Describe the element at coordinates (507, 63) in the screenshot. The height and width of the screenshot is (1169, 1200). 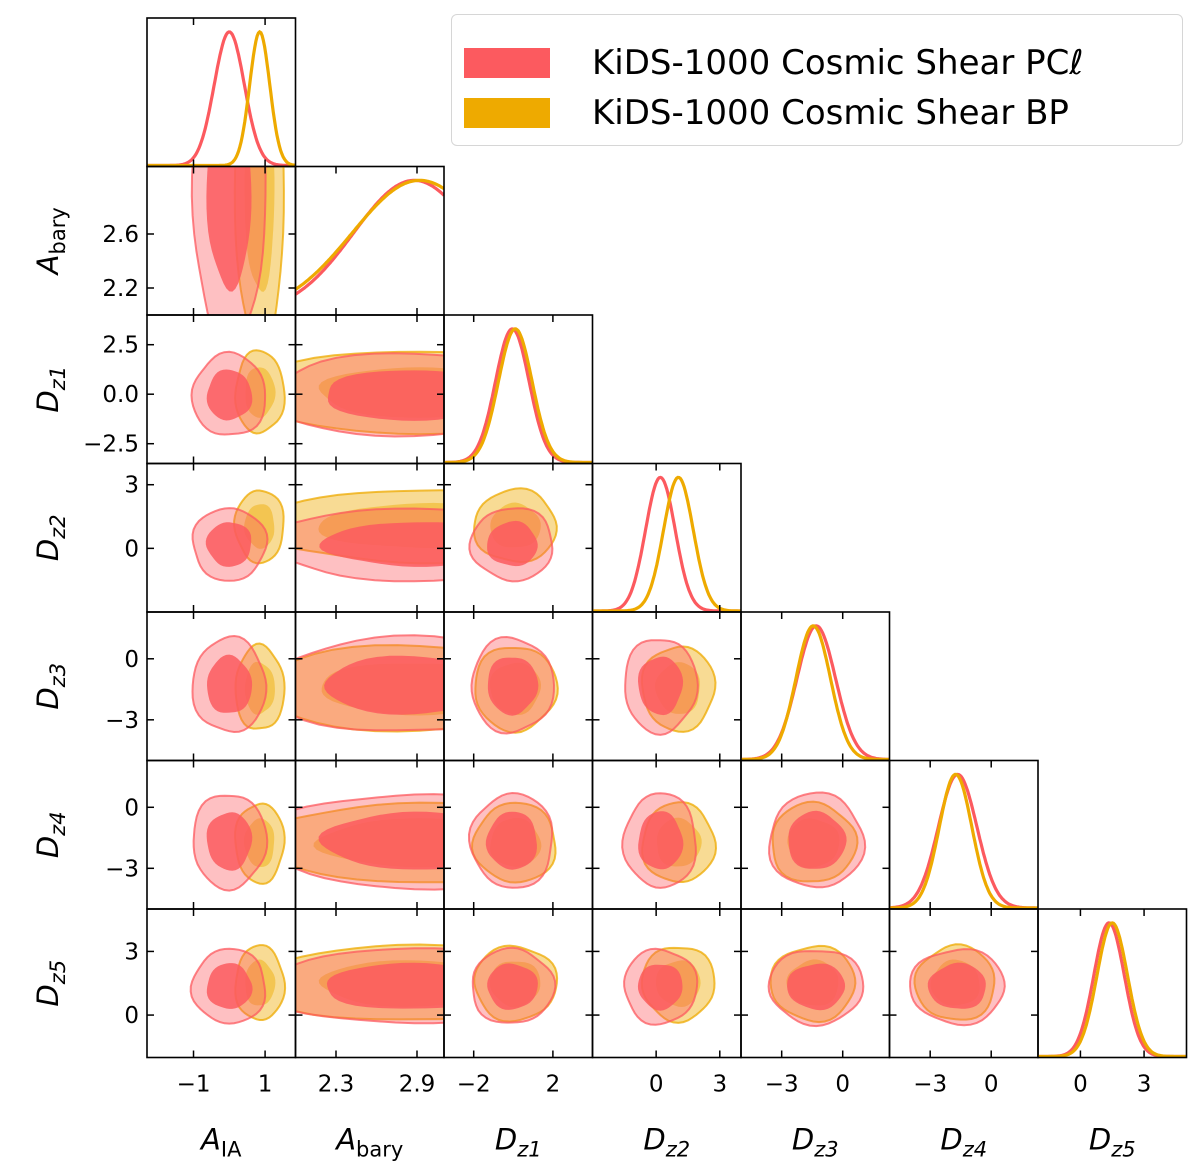
I see `legend-swatch-pcl` at that location.